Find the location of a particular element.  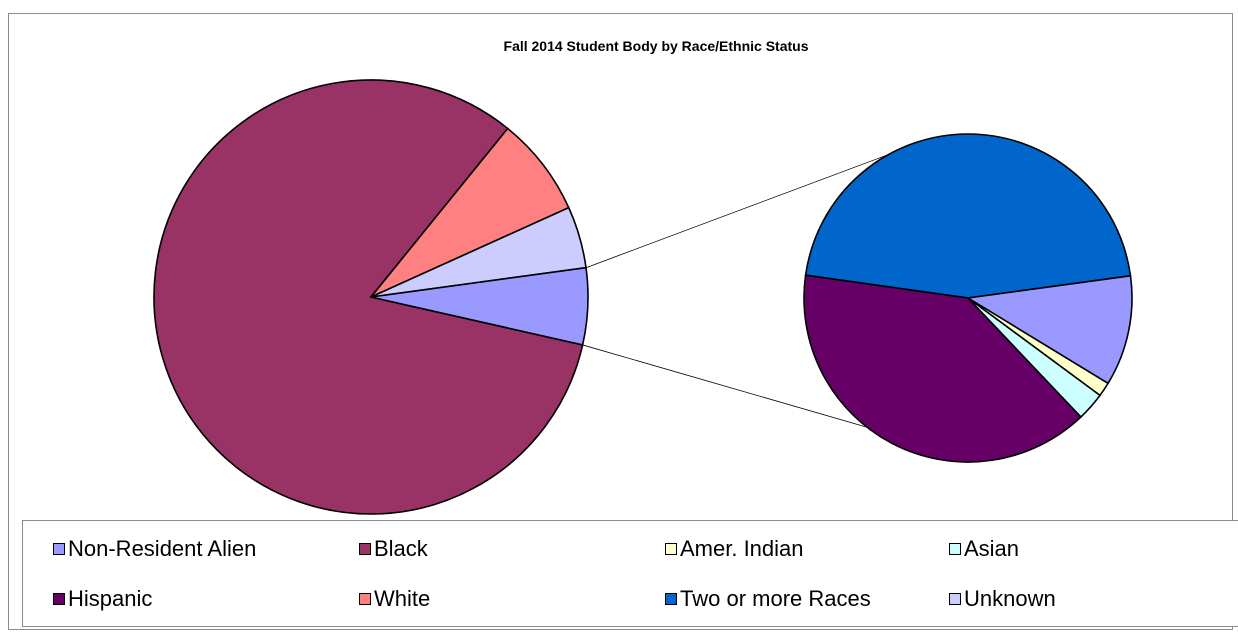

legend-label: Asian is located at coordinates (992, 548).